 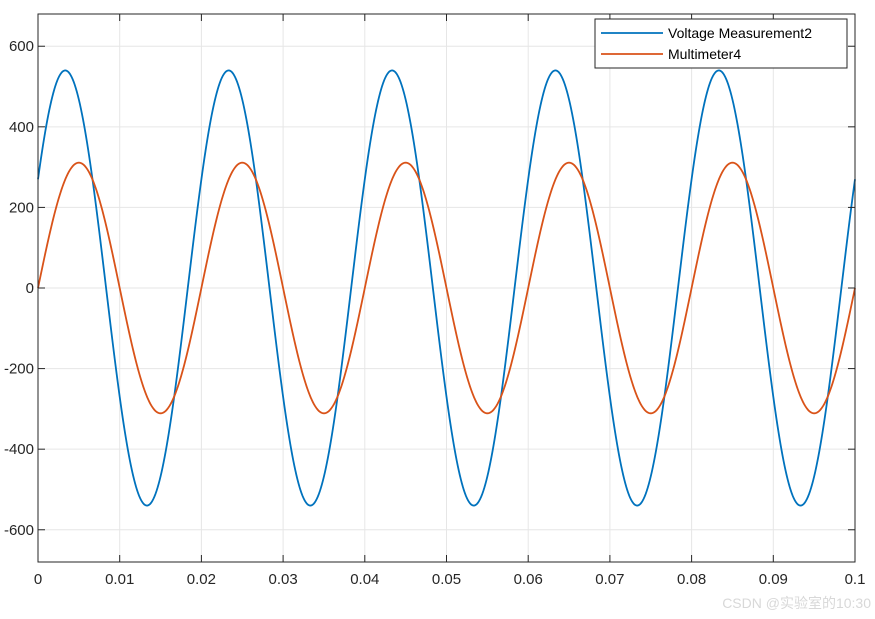 I want to click on x-tick-label: 0.01, so click(x=119, y=579).